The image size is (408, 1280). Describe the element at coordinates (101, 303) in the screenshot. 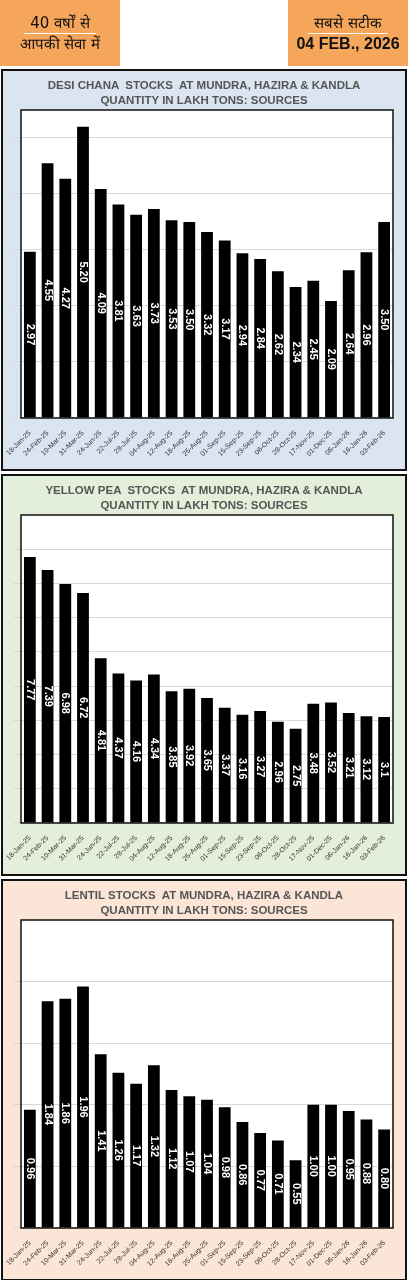

I see `data-label: 4.09` at that location.